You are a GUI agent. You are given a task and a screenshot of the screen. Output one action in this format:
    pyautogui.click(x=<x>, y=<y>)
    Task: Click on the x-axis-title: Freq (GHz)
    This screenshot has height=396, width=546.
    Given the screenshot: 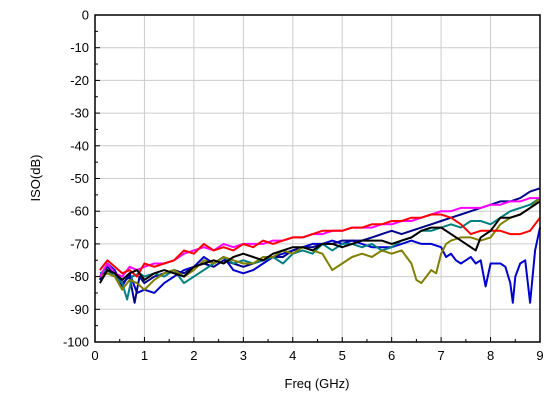 What is the action you would take?
    pyautogui.click(x=317, y=383)
    